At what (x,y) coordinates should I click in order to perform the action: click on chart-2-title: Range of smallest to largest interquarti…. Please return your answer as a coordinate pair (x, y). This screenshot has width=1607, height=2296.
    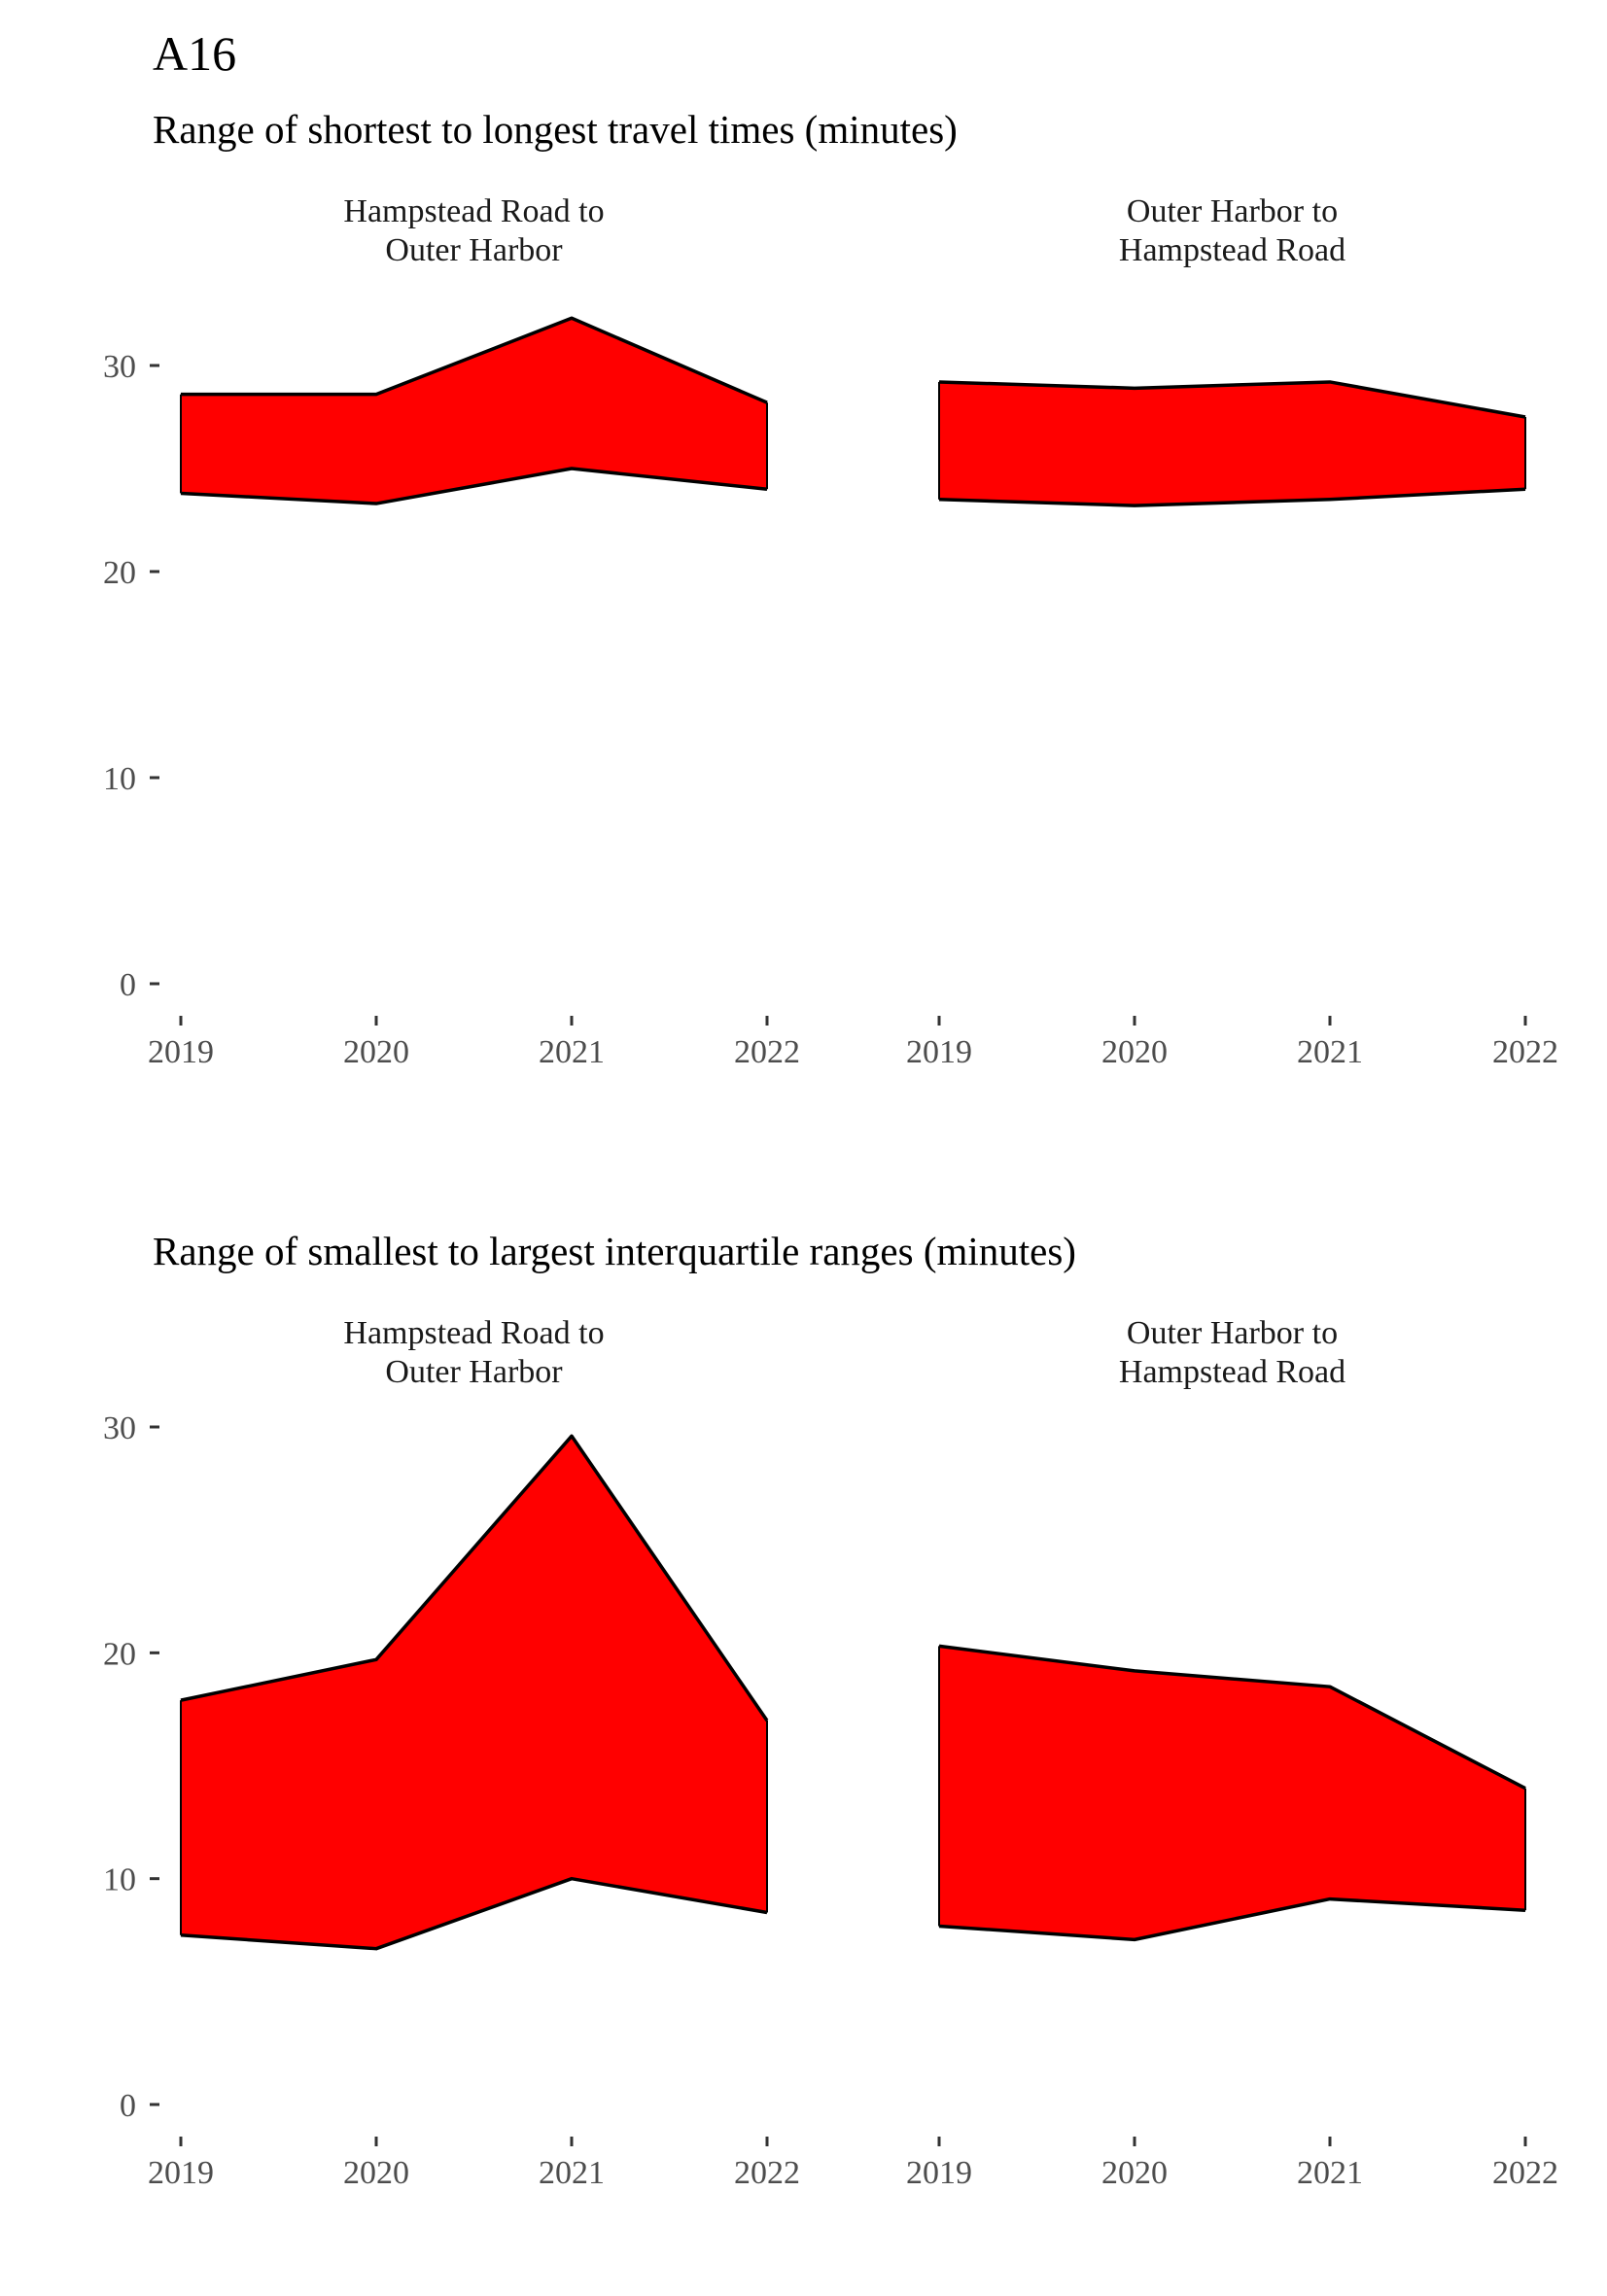
    Looking at the image, I should click on (614, 1251).